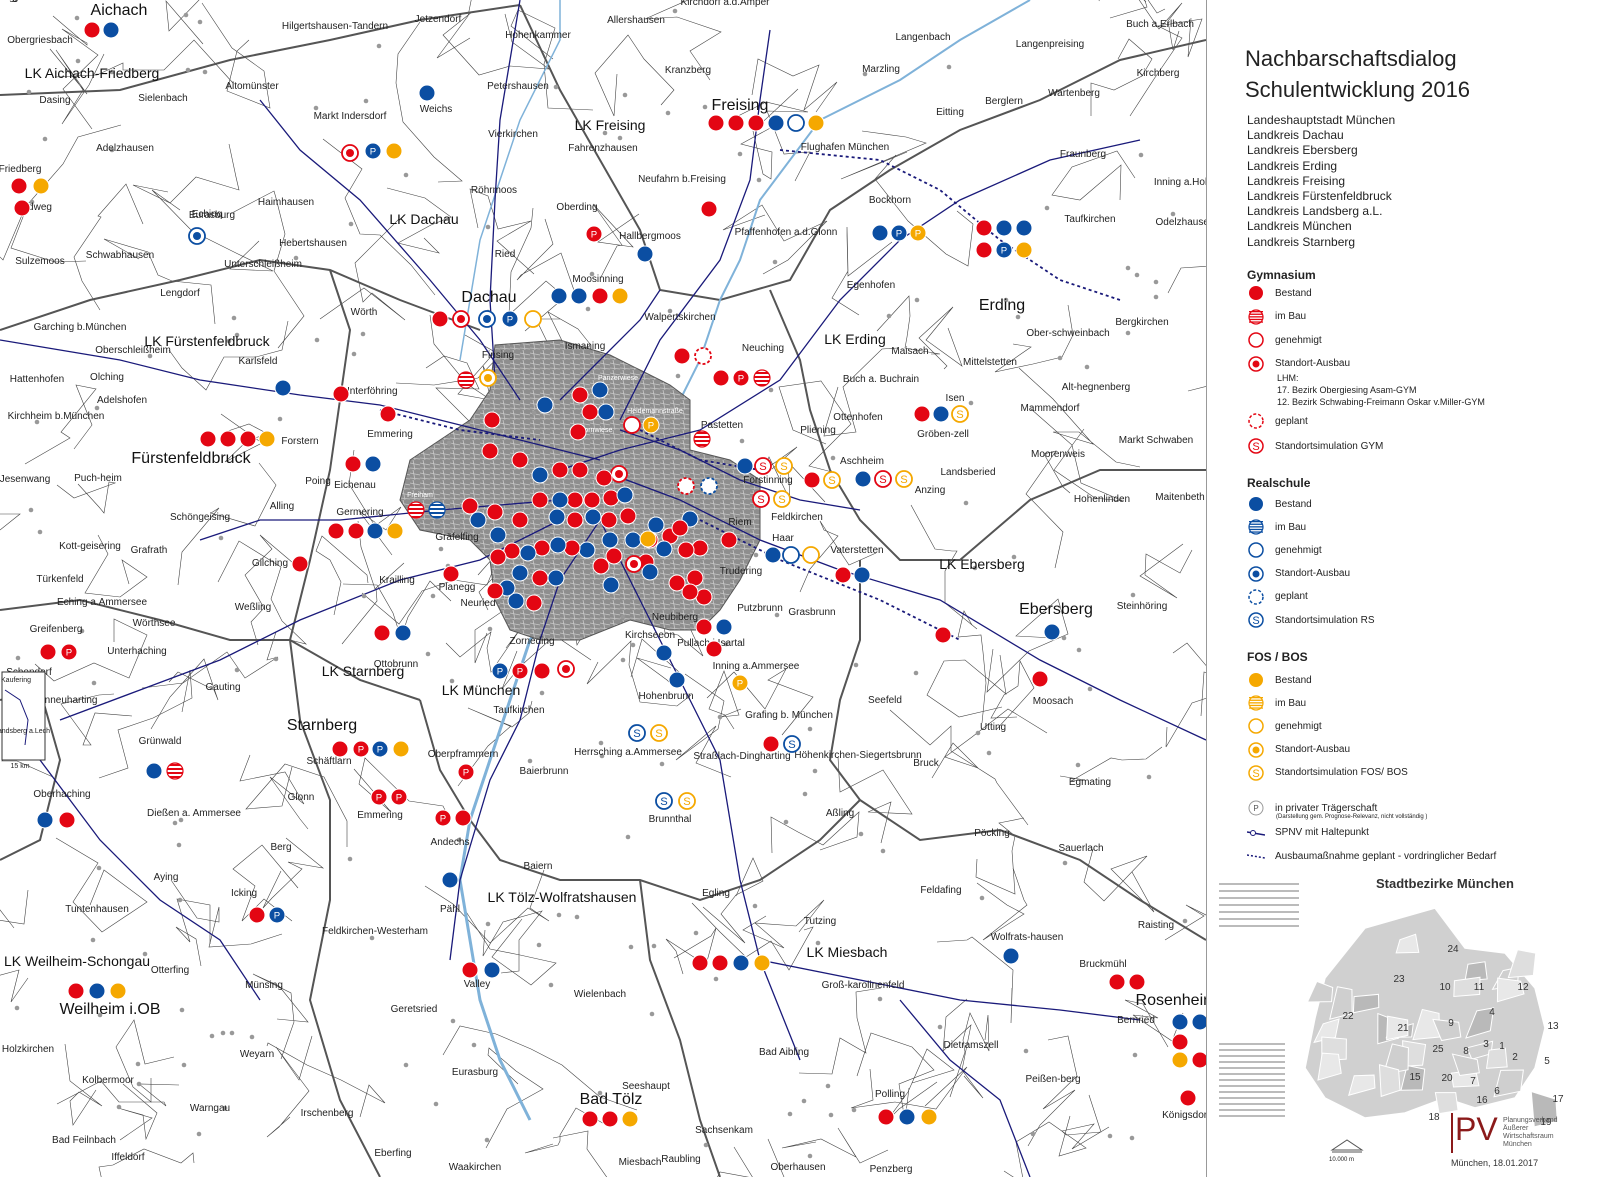 Image resolution: width=1598 pixels, height=1200 pixels. What do you see at coordinates (1256, 446) in the screenshot?
I see `legend-symbol-icon: S` at bounding box center [1256, 446].